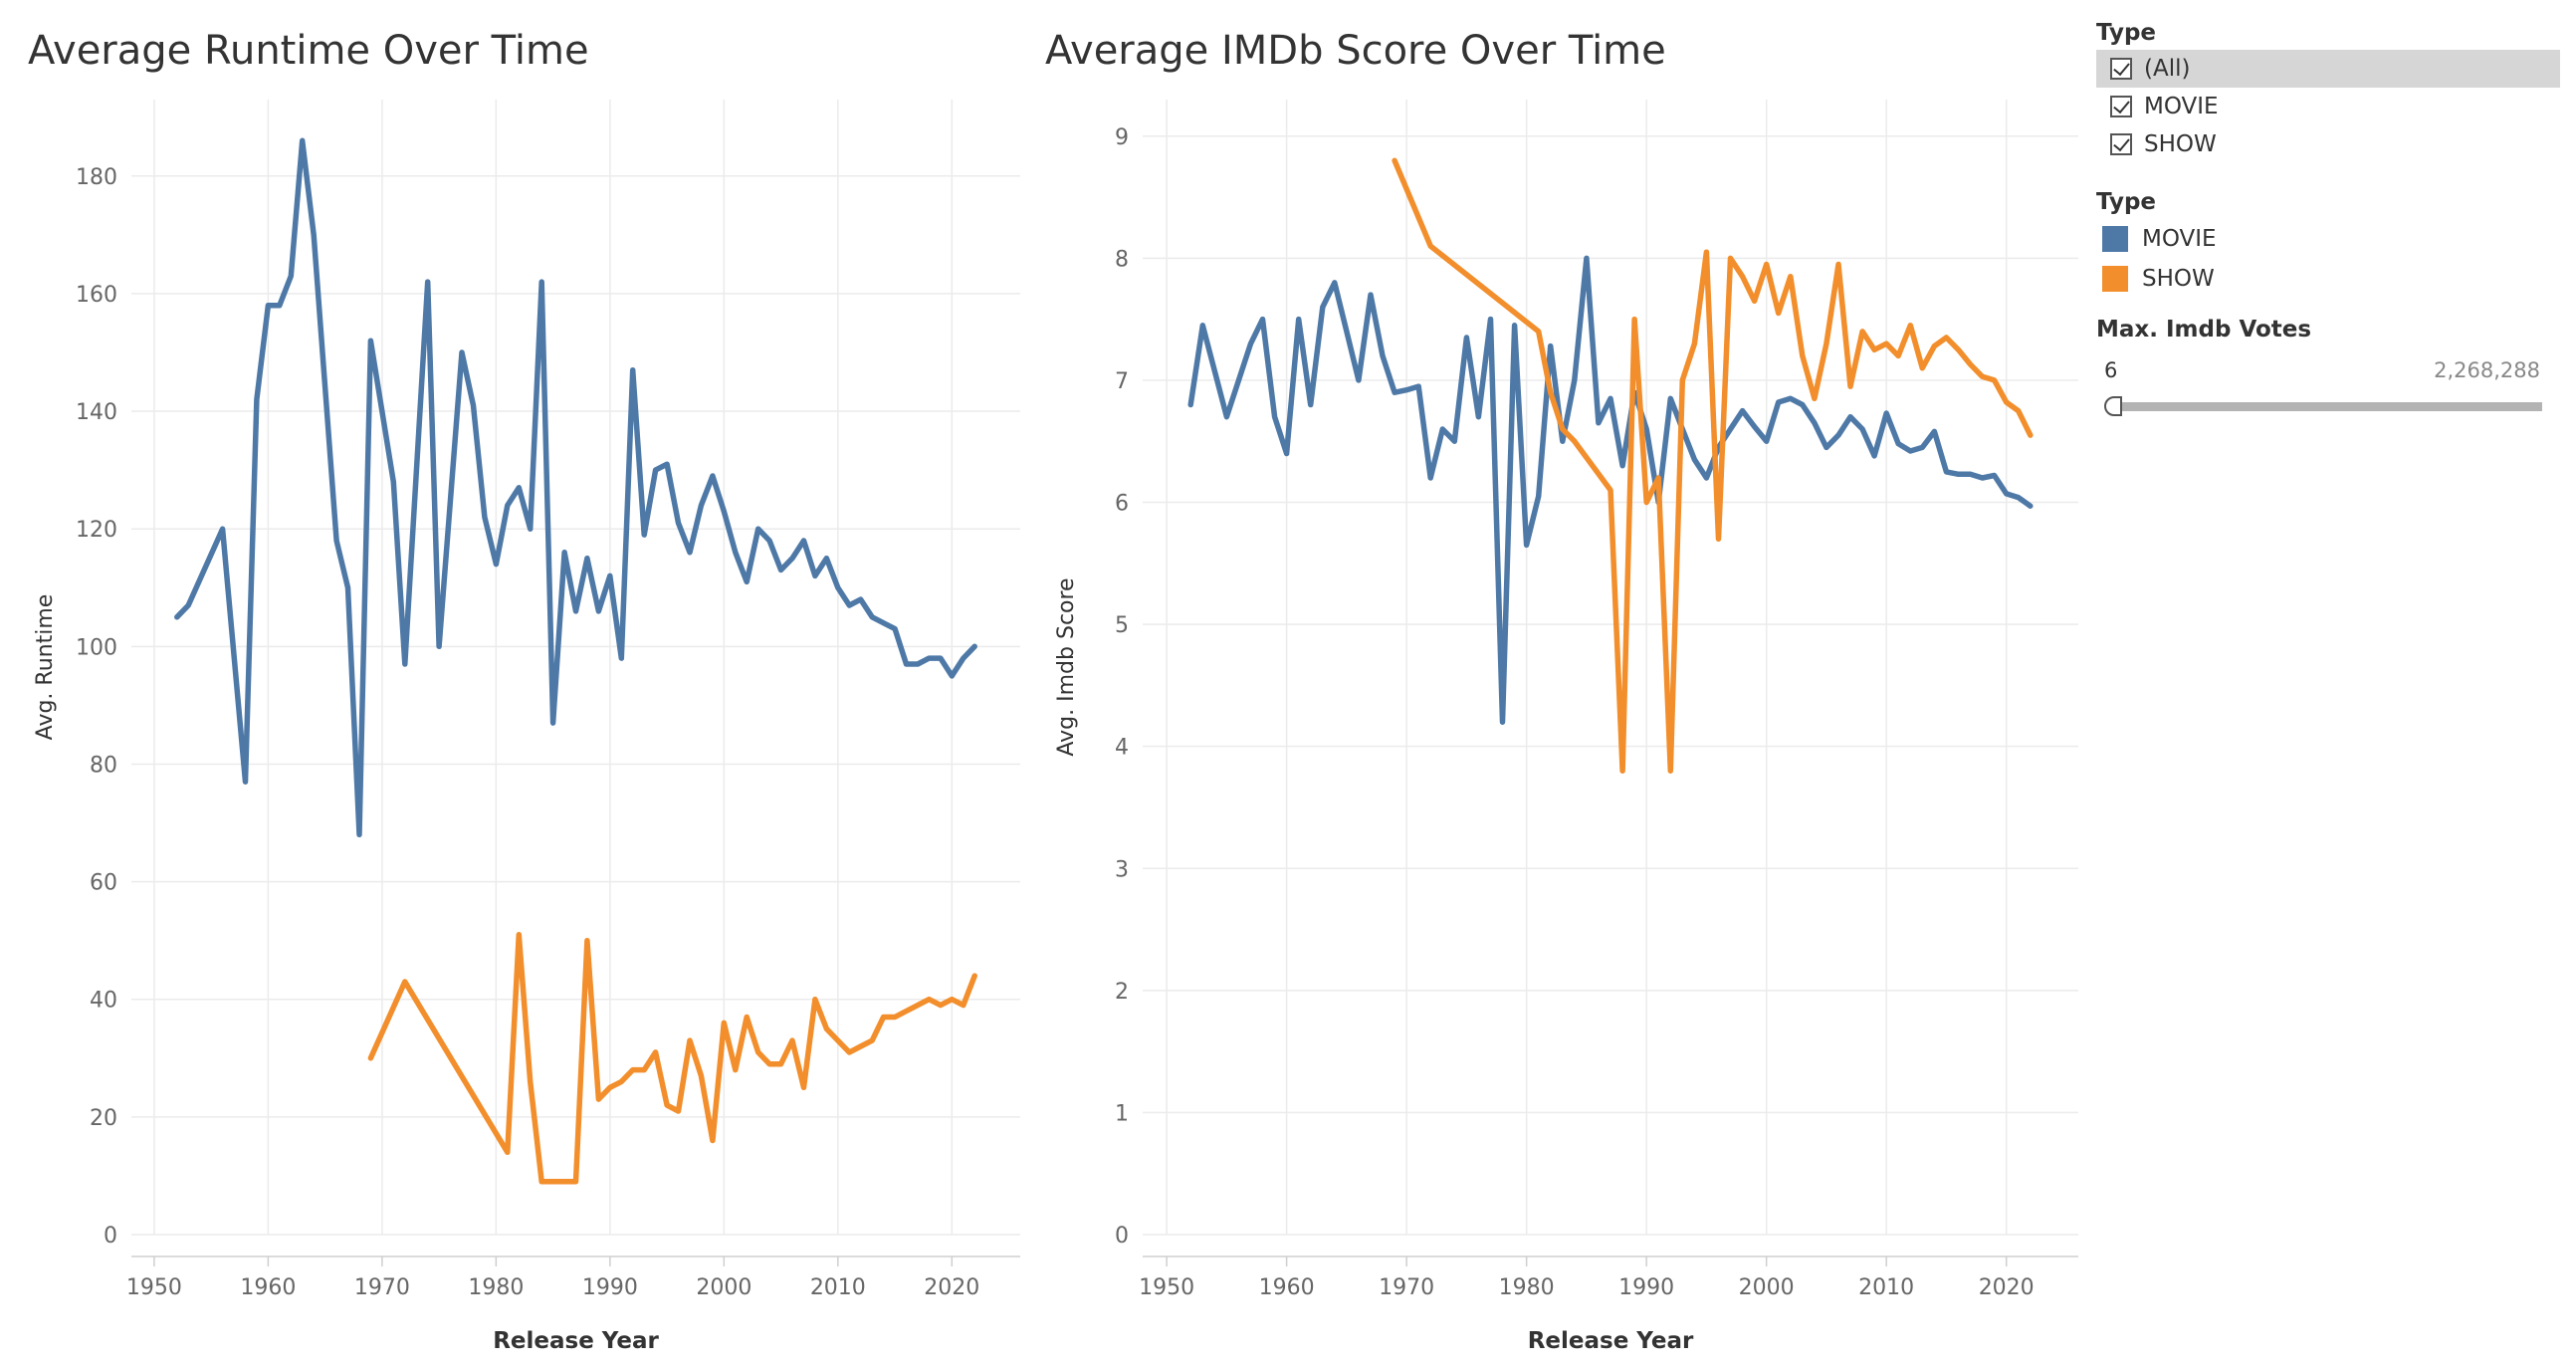 Image resolution: width=2576 pixels, height=1368 pixels. I want to click on y-tick-label: 2, so click(1122, 992).